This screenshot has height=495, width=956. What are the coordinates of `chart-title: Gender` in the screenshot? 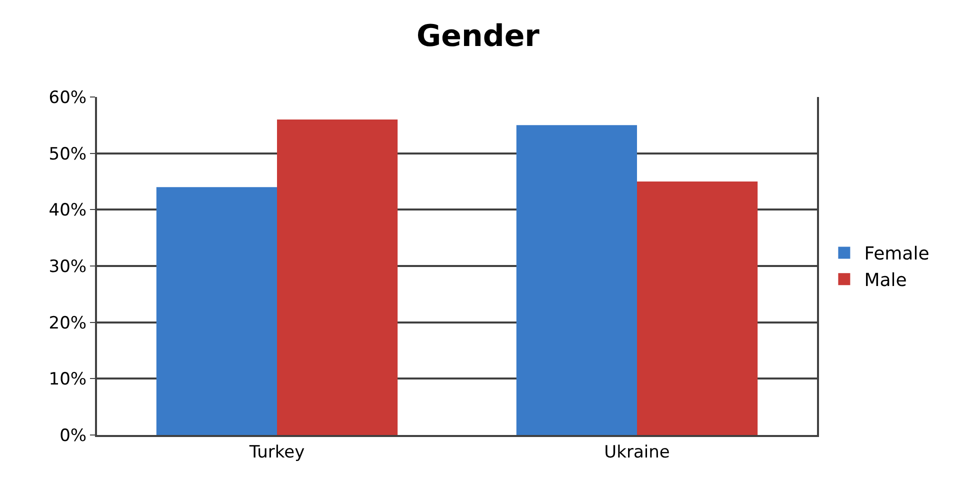 It's located at (478, 36).